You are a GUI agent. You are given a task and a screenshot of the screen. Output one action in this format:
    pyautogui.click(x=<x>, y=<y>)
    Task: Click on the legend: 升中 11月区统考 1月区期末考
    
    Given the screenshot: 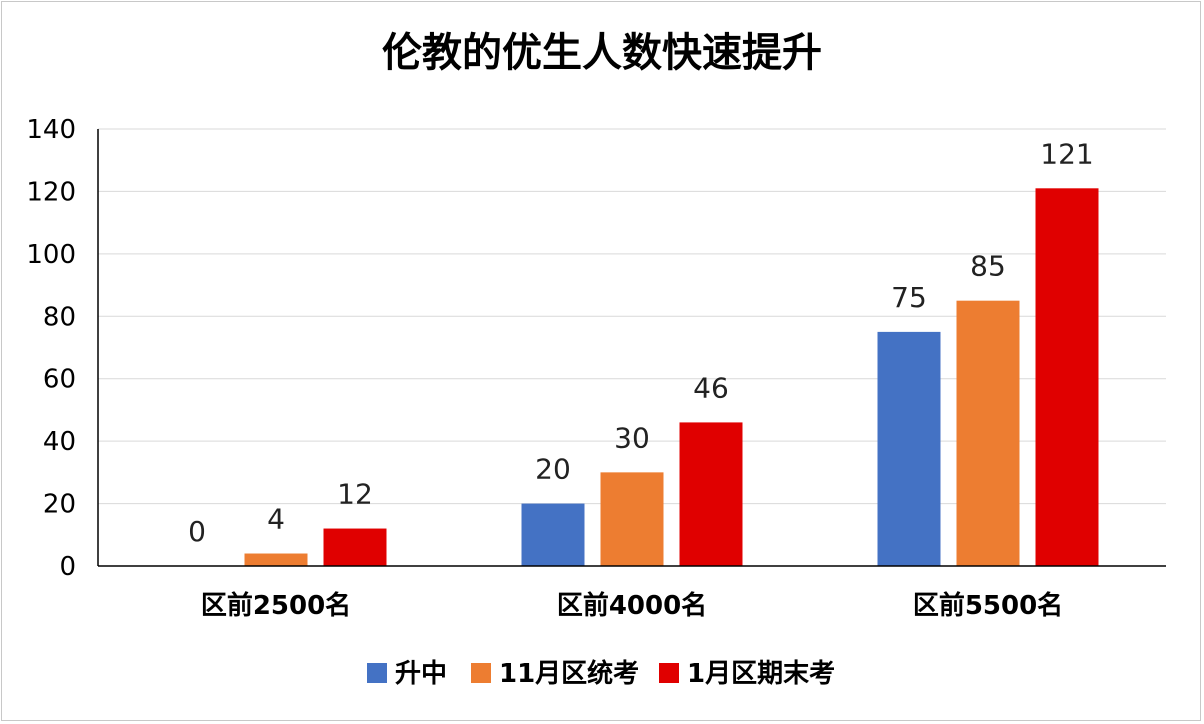 What is the action you would take?
    pyautogui.click(x=601, y=673)
    